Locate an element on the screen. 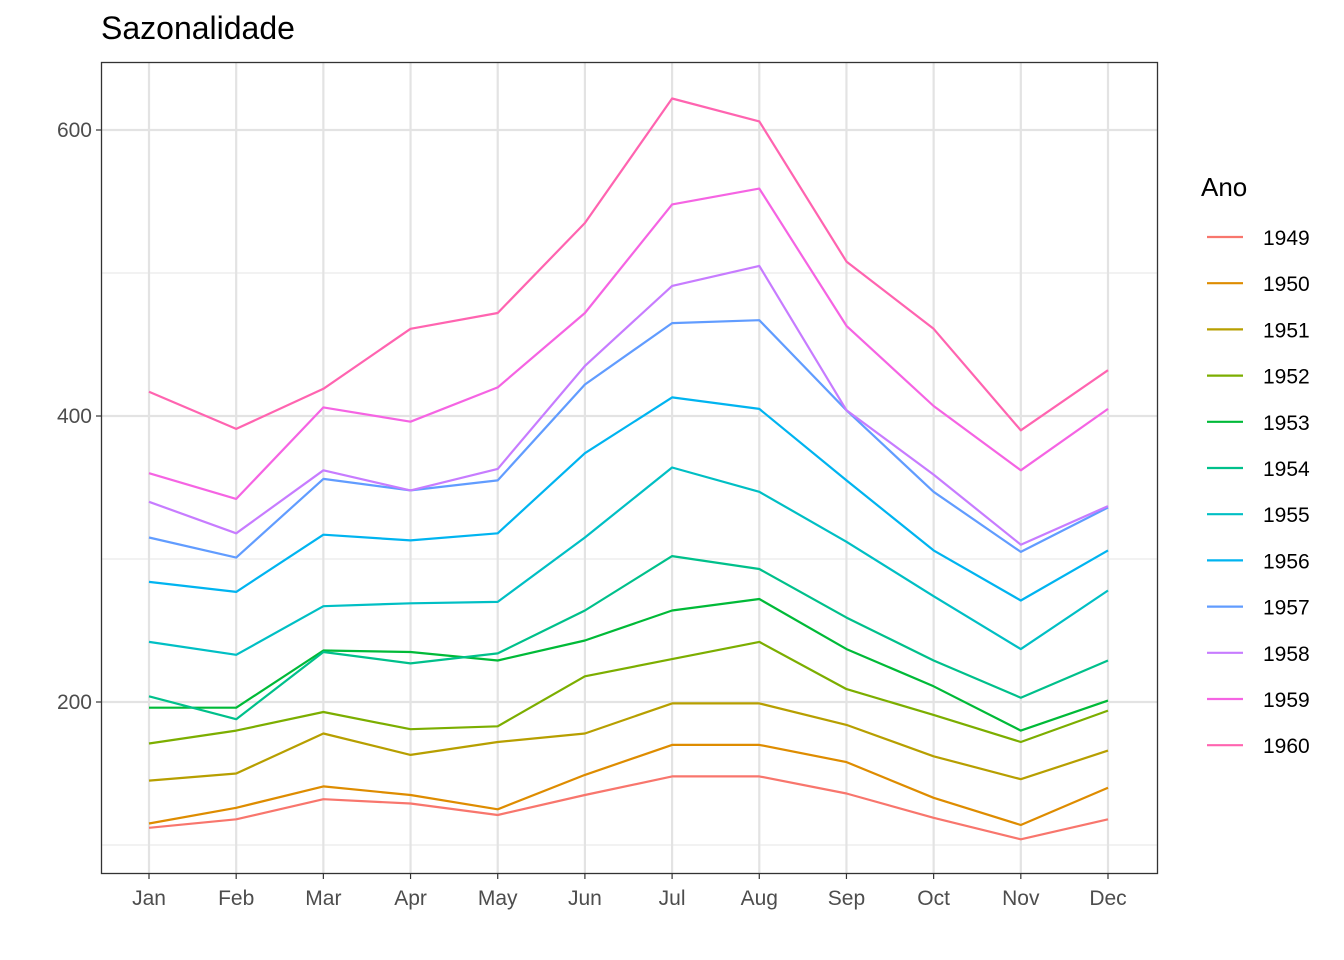 The height and width of the screenshot is (960, 1344). legend-label-1958: 1958 is located at coordinates (1286, 654).